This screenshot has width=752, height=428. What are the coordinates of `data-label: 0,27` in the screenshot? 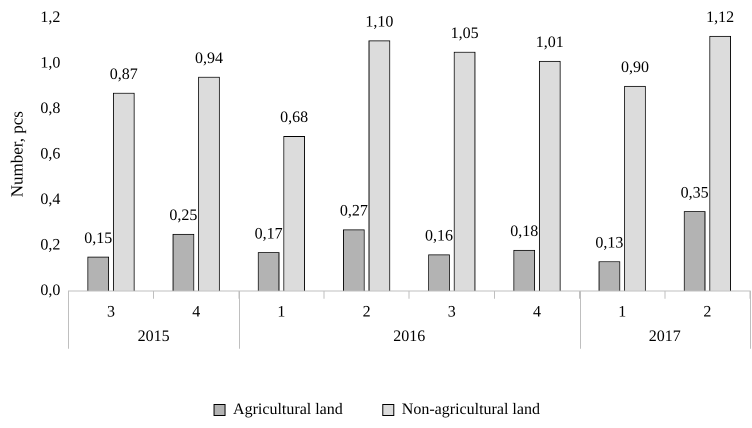 It's located at (354, 211).